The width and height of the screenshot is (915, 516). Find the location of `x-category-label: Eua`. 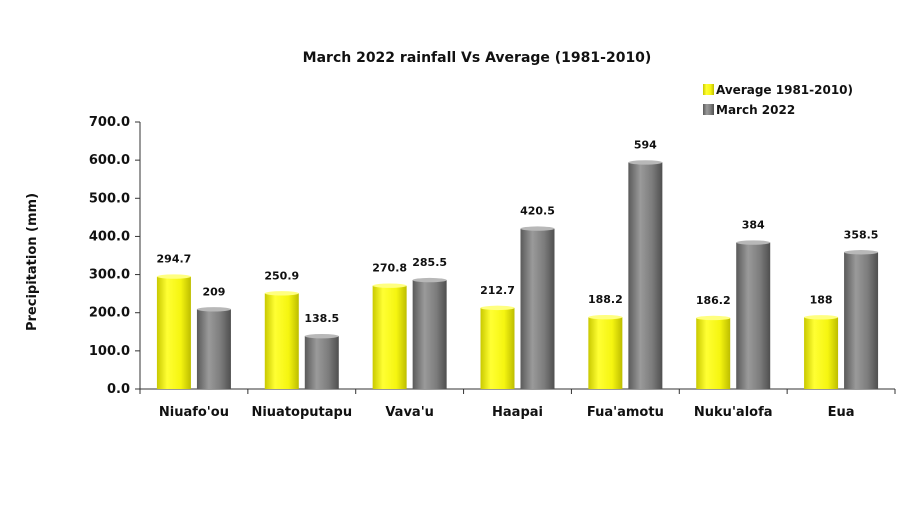

x-category-label: Eua is located at coordinates (841, 412).